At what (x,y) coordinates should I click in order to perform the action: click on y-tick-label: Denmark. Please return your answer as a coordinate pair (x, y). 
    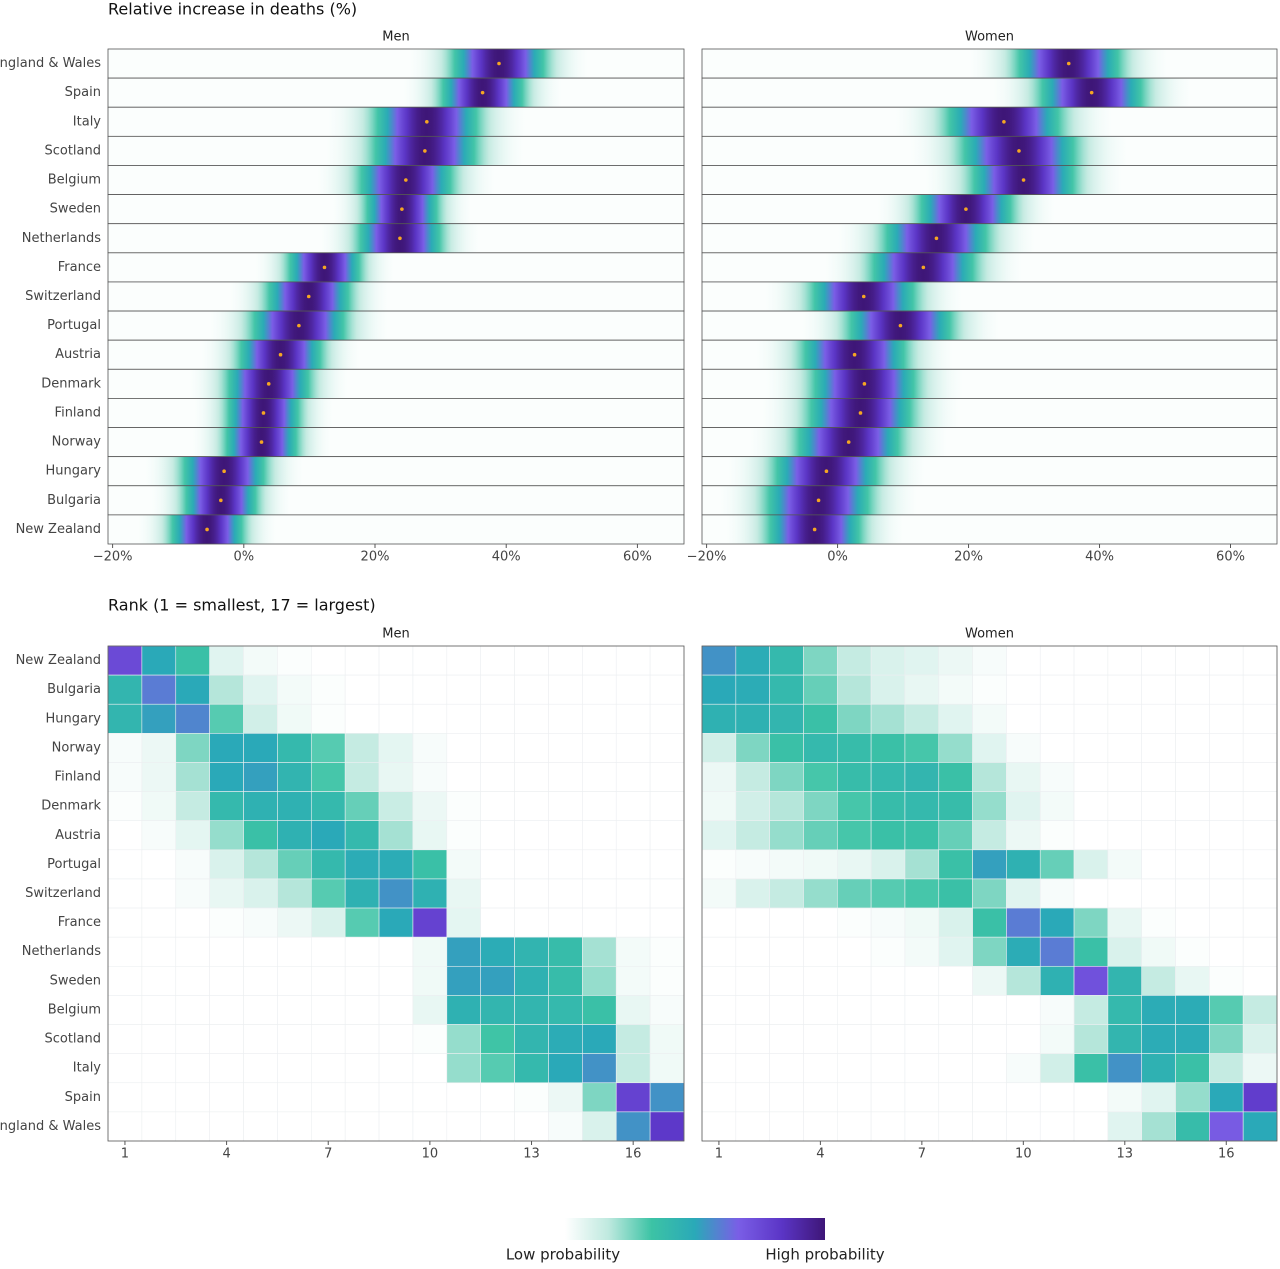
    Looking at the image, I should click on (71, 806).